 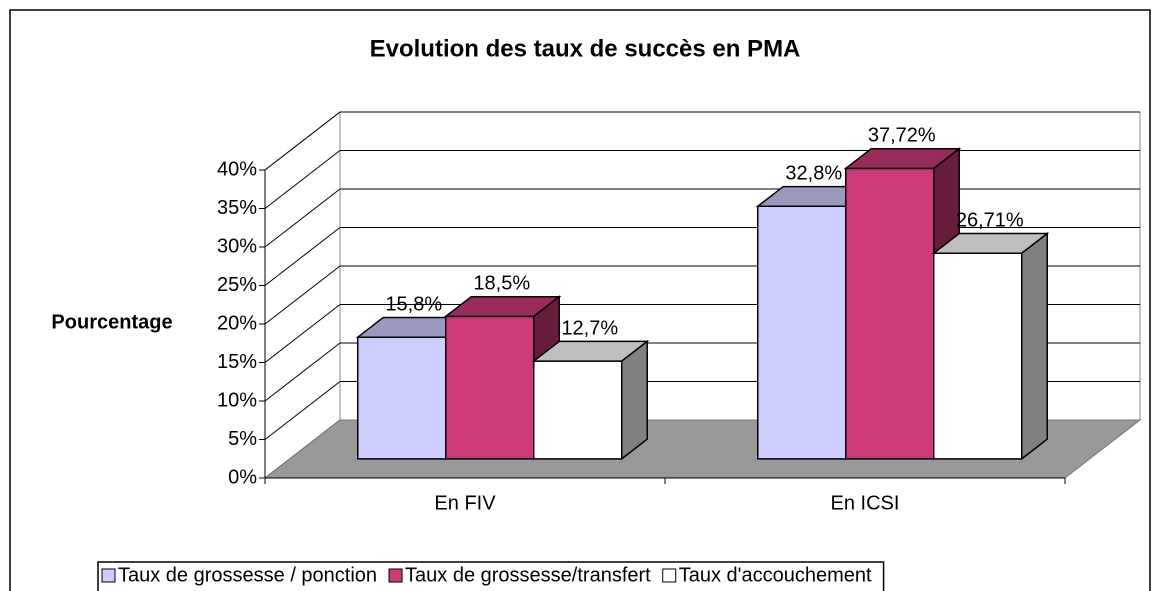 I want to click on legend-label: Taux de grossesse / ponction, so click(x=247, y=575).